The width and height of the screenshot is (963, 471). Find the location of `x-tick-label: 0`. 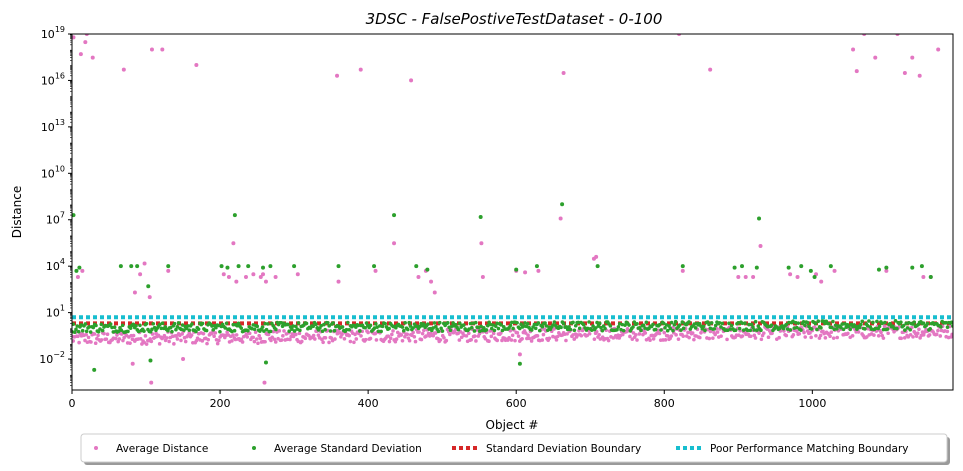

x-tick-label: 0 is located at coordinates (72, 403).